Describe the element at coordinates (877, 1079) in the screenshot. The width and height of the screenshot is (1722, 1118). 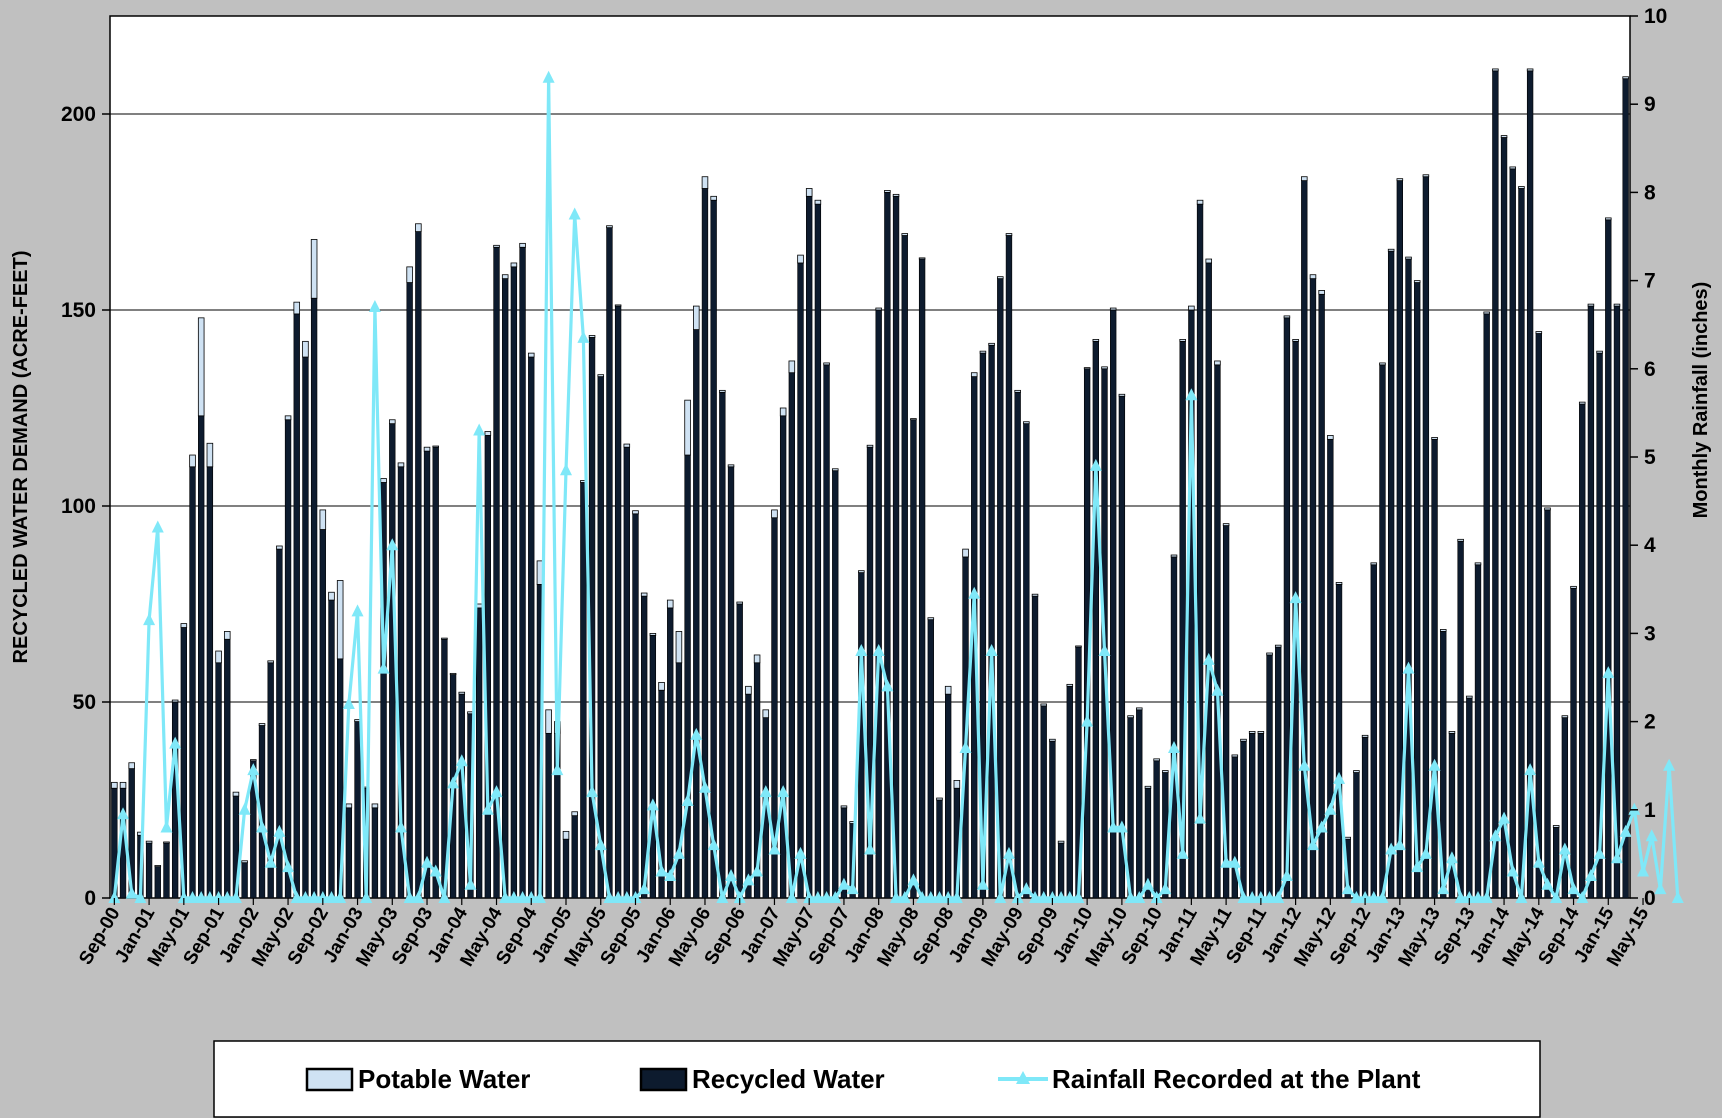
I see `legend-box` at that location.